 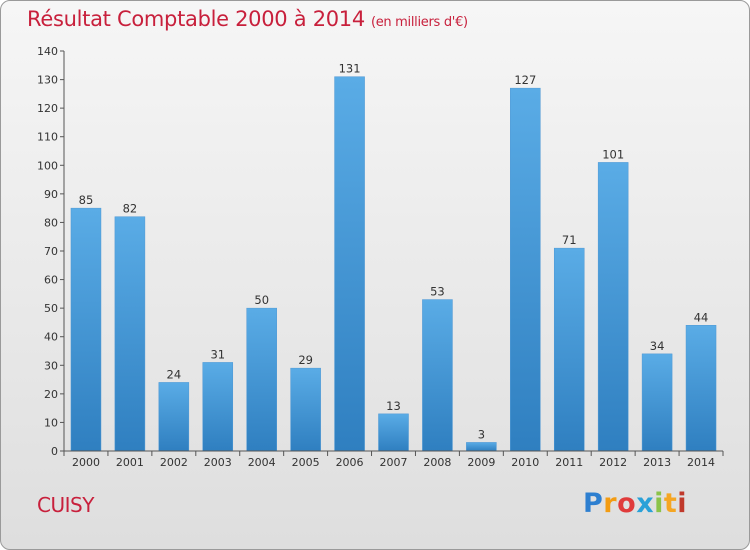 What do you see at coordinates (437, 375) in the screenshot?
I see `bar-2008` at bounding box center [437, 375].